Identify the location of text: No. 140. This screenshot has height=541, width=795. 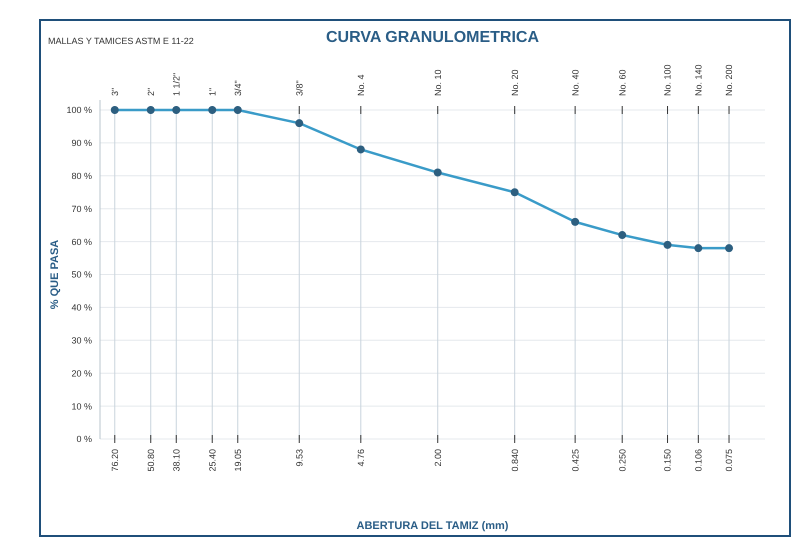
(698, 80).